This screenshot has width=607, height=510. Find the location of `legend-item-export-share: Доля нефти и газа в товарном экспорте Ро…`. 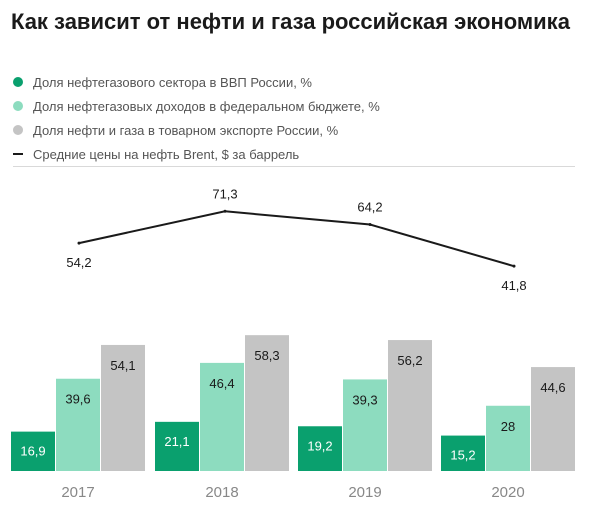

legend-item-export-share: Доля нефти и газа в товарном экспорте Ро… is located at coordinates (196, 130).